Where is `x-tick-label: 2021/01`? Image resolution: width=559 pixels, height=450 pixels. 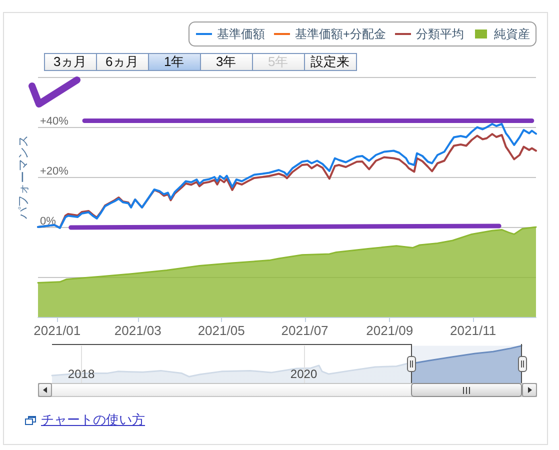
x-tick-label: 2021/01 is located at coordinates (57, 330).